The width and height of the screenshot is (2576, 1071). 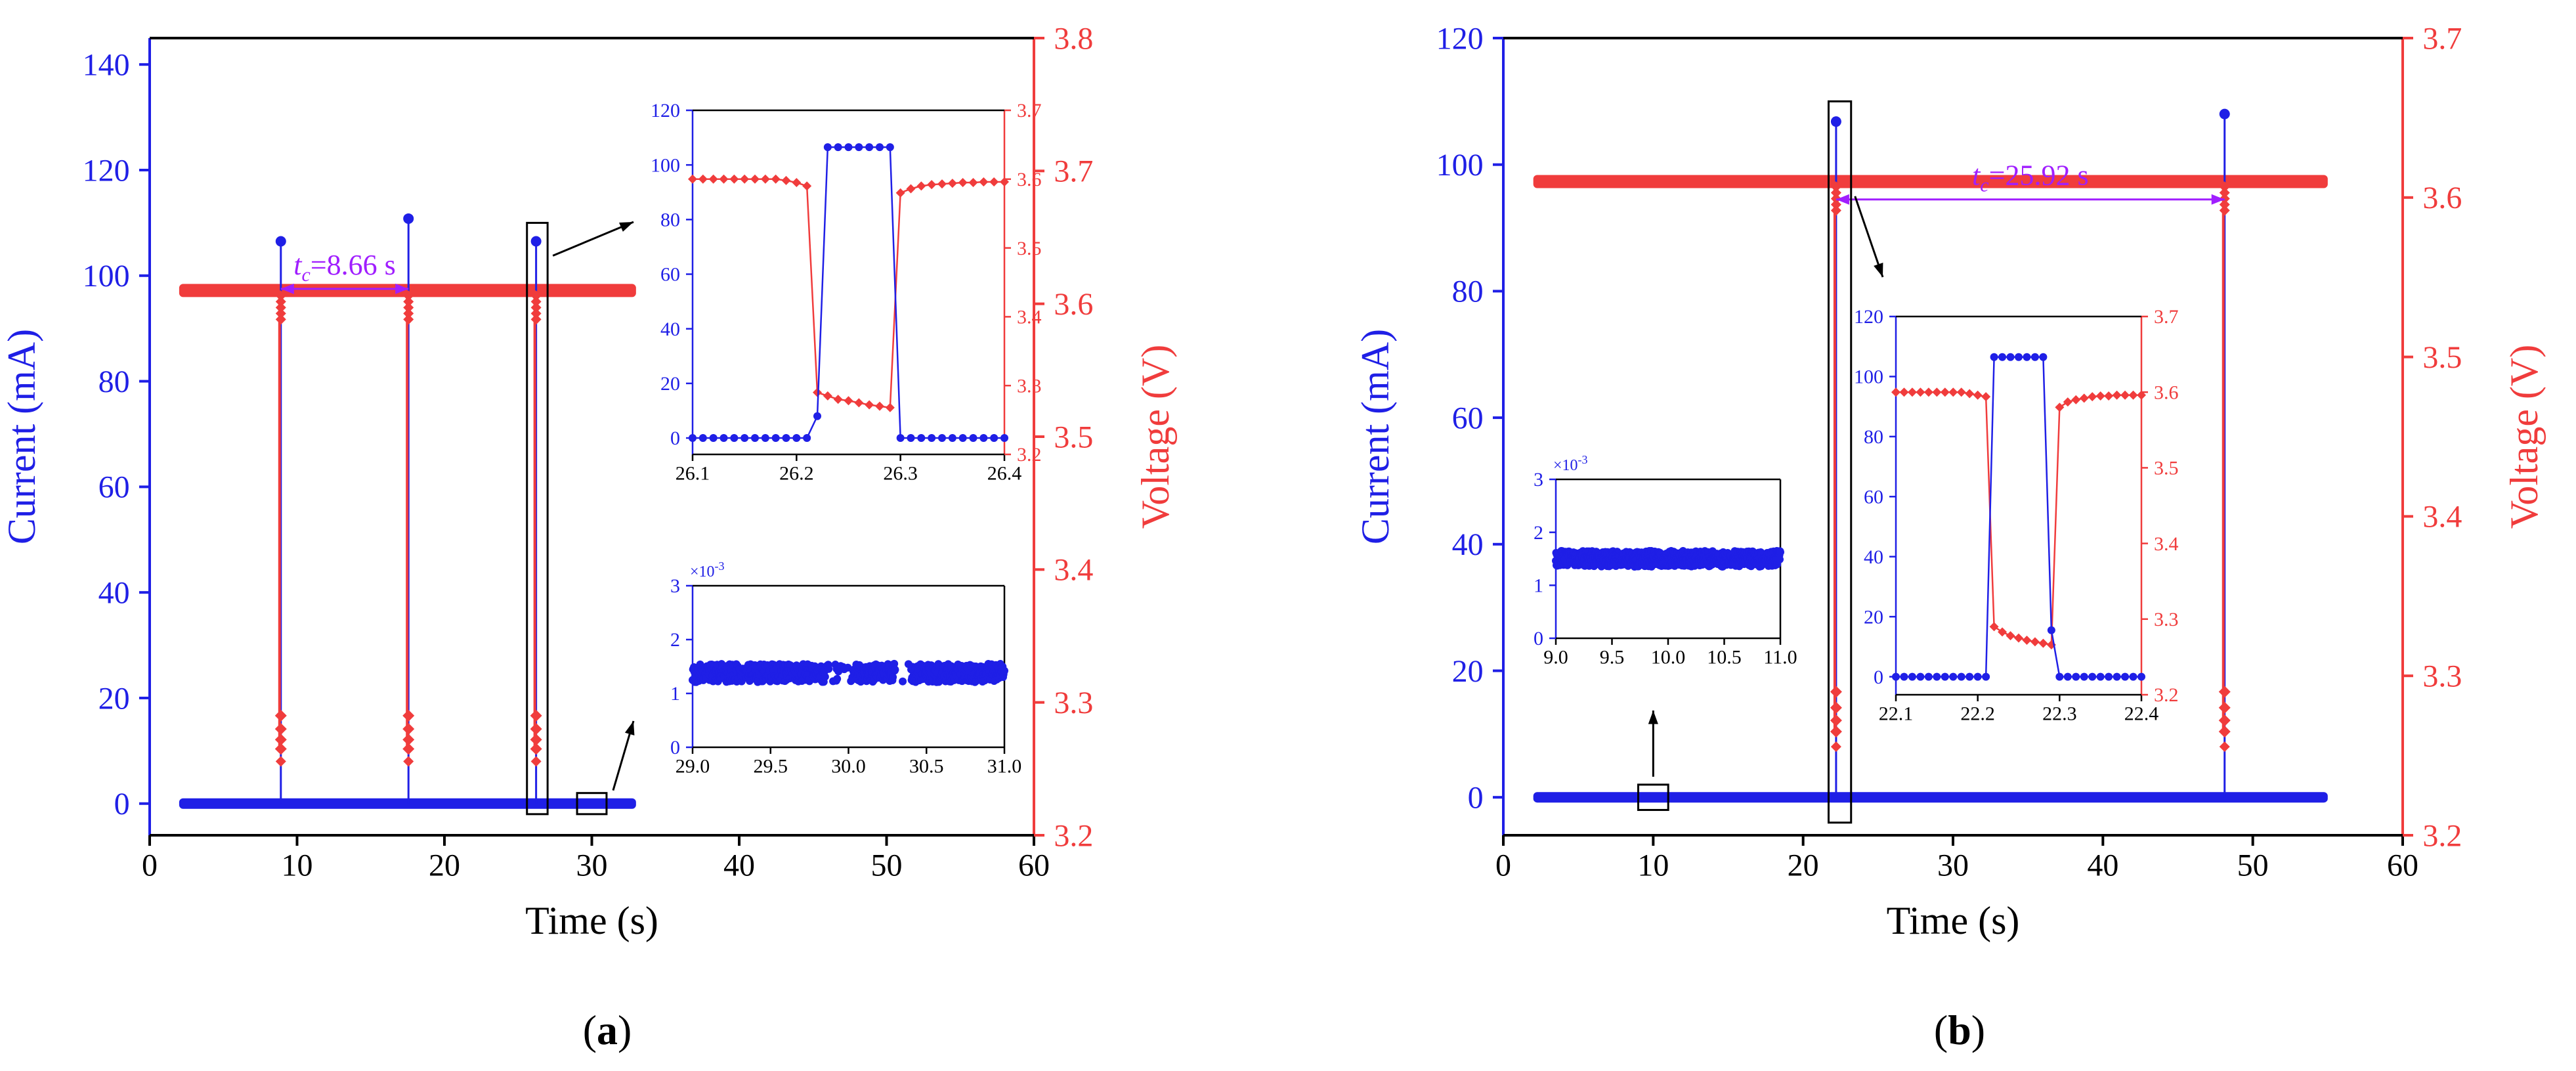 I want to click on zoom-arrow-head, so click(x=626, y=227).